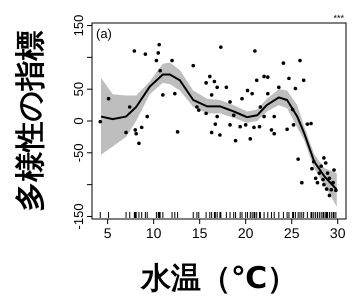 Image resolution: width=359 pixels, height=300 pixels. Describe the element at coordinates (78, 152) in the screenshot. I see `y-tick-label: -50` at that location.